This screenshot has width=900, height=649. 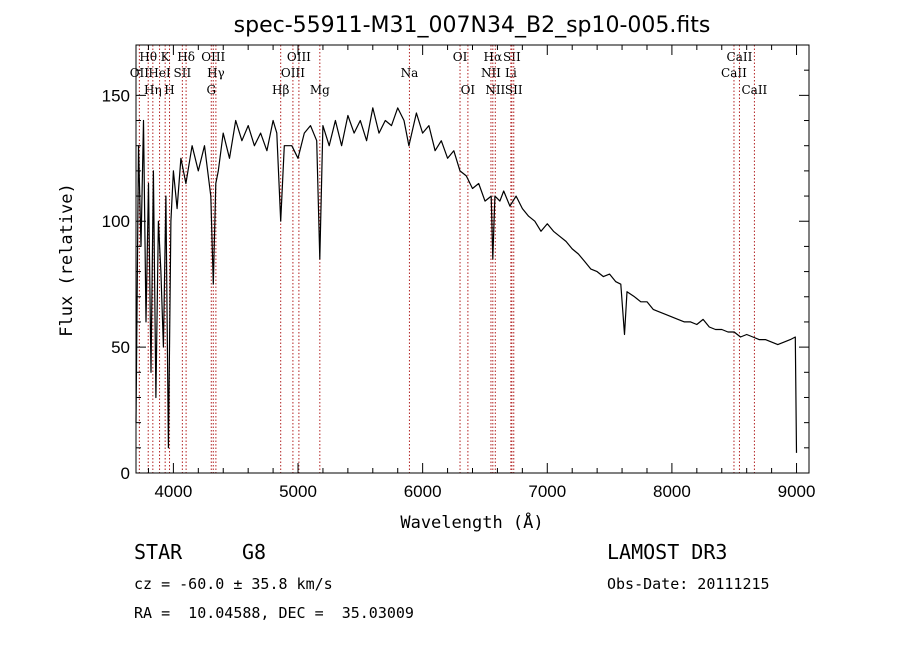 What do you see at coordinates (688, 584) in the screenshot?
I see `observation-date: Obs-Date: 20111215` at bounding box center [688, 584].